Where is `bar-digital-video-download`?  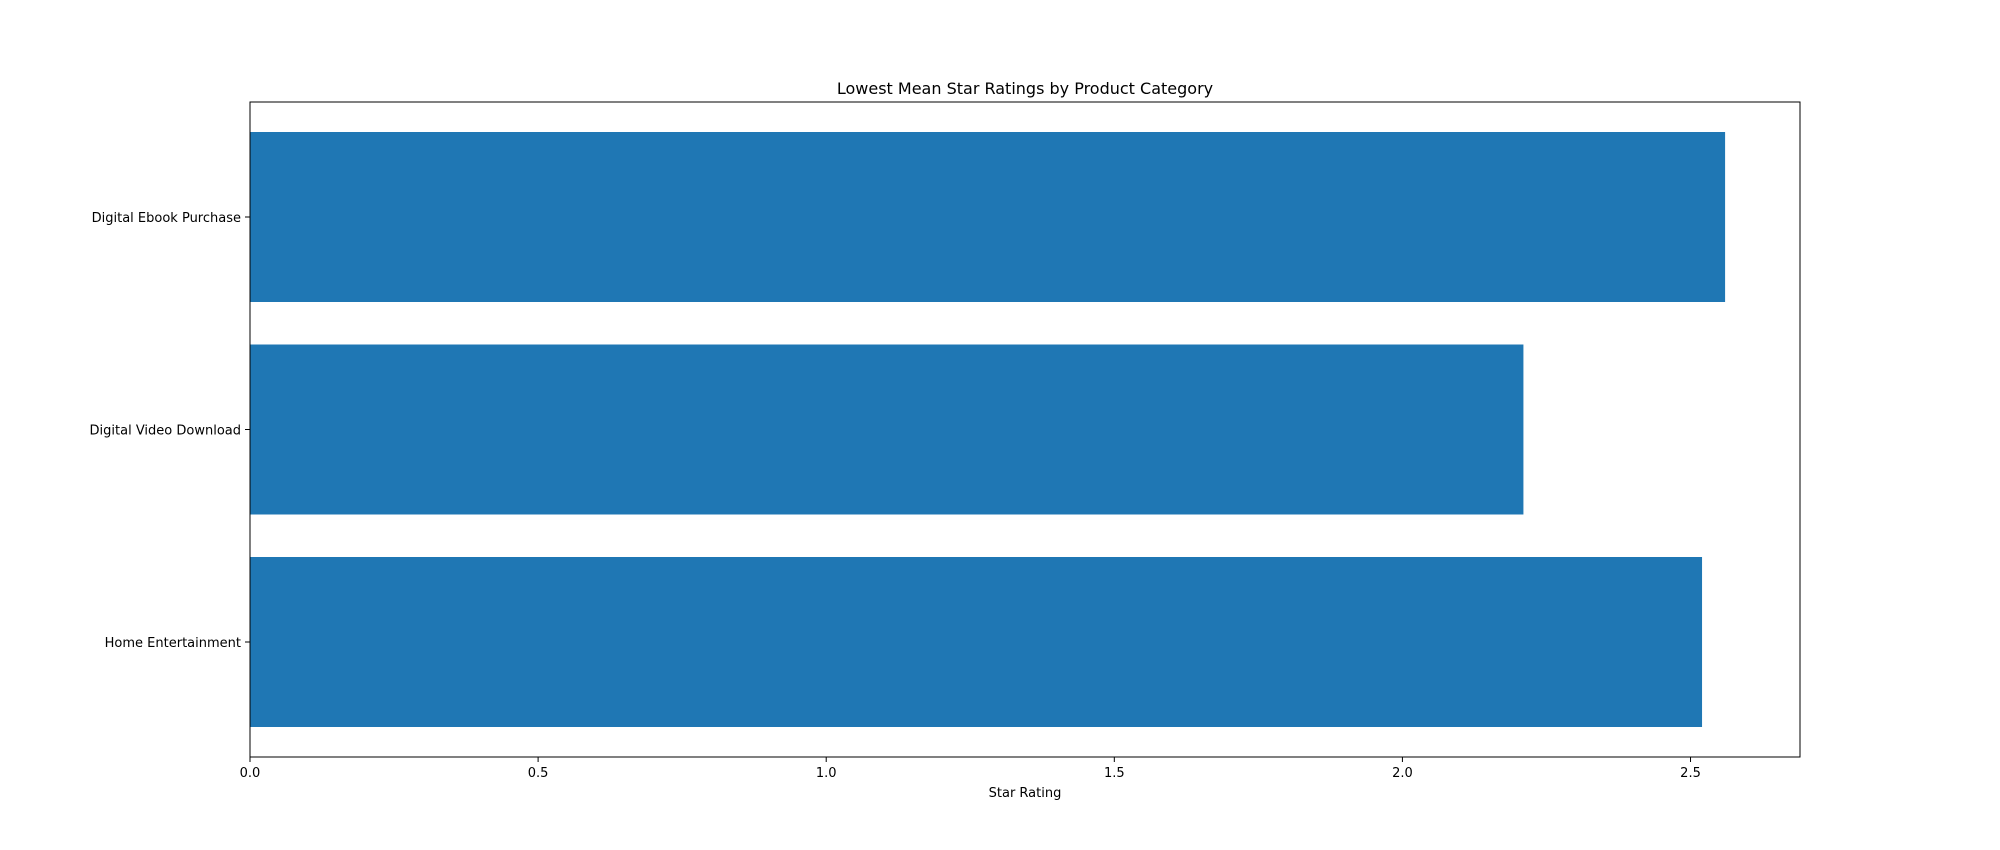
bar-digital-video-download is located at coordinates (887, 429).